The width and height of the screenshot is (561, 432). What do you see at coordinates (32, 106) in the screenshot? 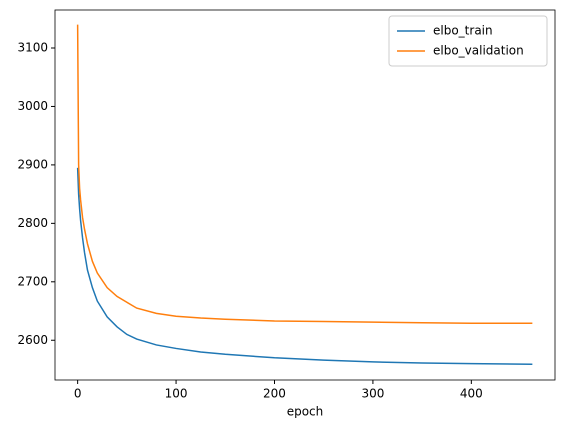
I see `y-tick-label: 3000` at bounding box center [32, 106].